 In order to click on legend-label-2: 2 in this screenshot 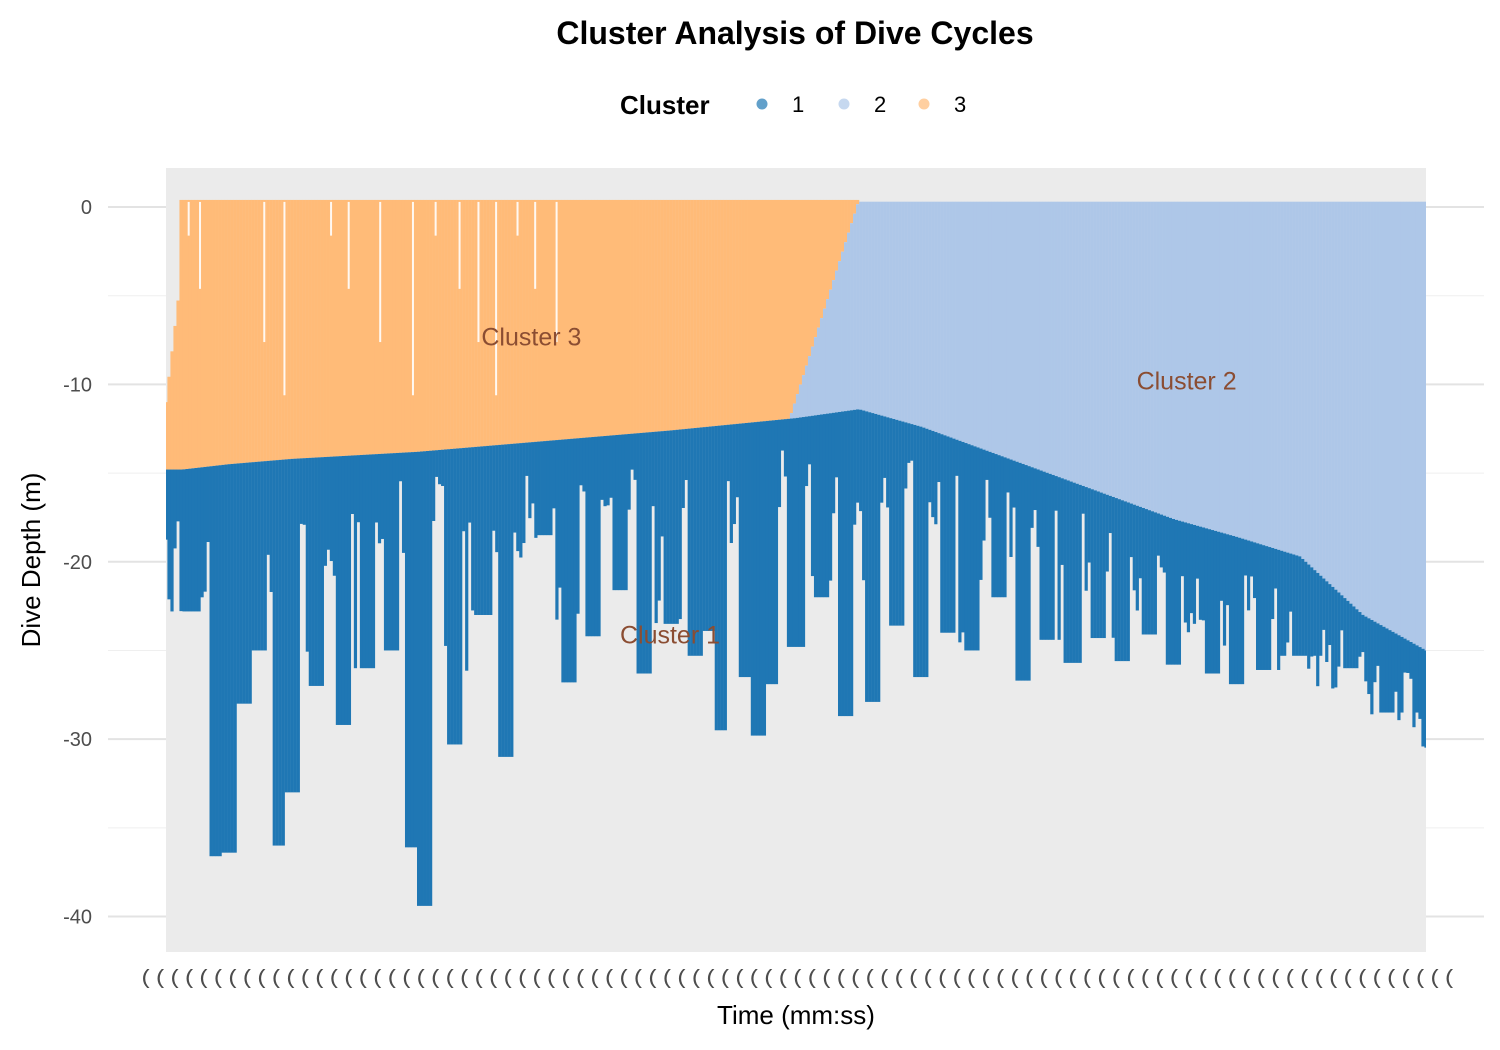, I will do `click(880, 104)`.